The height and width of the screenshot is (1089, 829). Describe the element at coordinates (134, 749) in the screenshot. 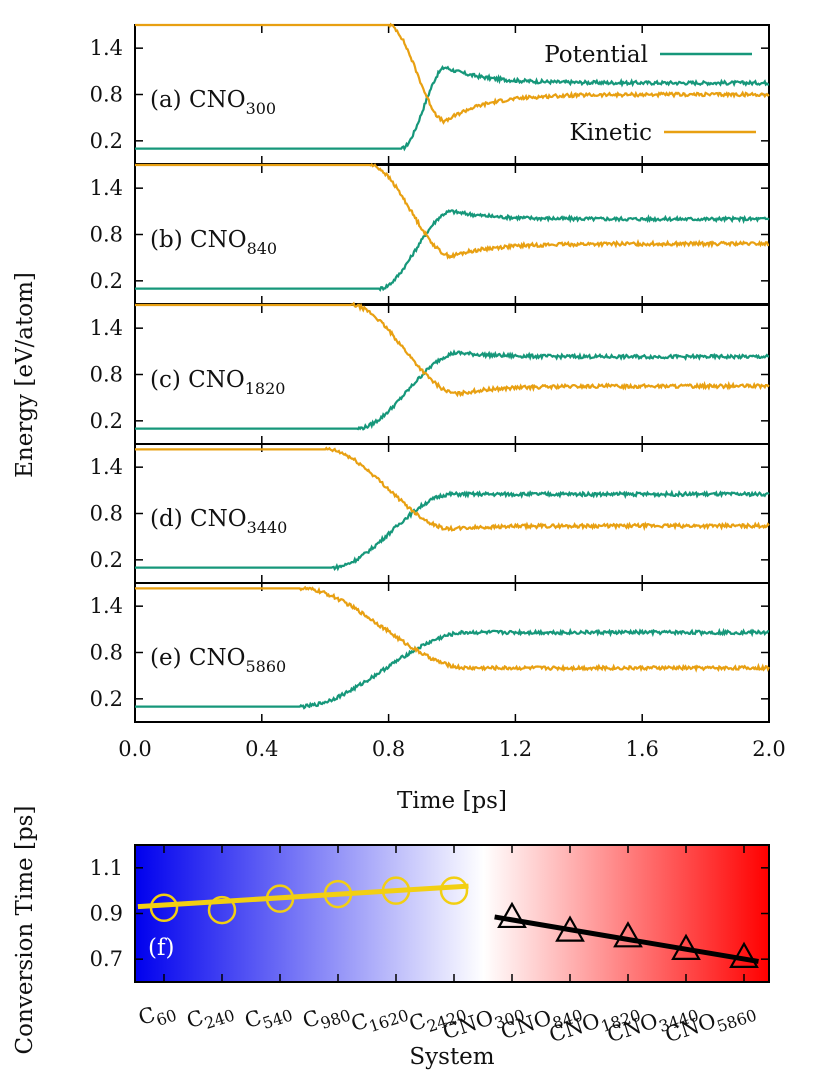

I see `x-tick-label: 0.0` at that location.